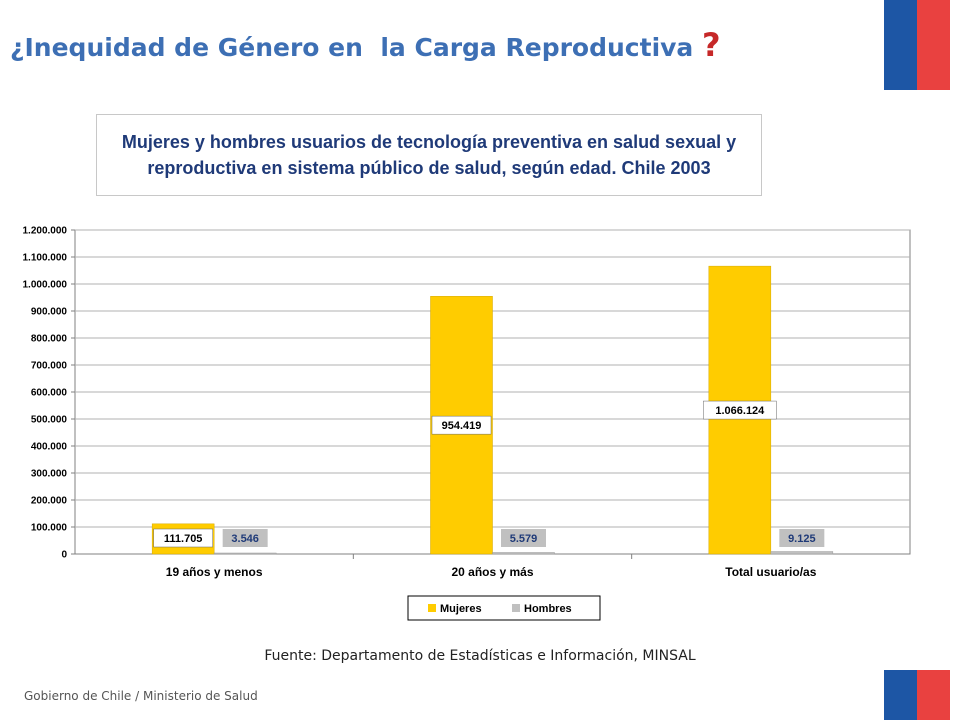 This screenshot has height=720, width=960. What do you see at coordinates (214, 572) in the screenshot?
I see `x-tick-label: 19 años y menos` at bounding box center [214, 572].